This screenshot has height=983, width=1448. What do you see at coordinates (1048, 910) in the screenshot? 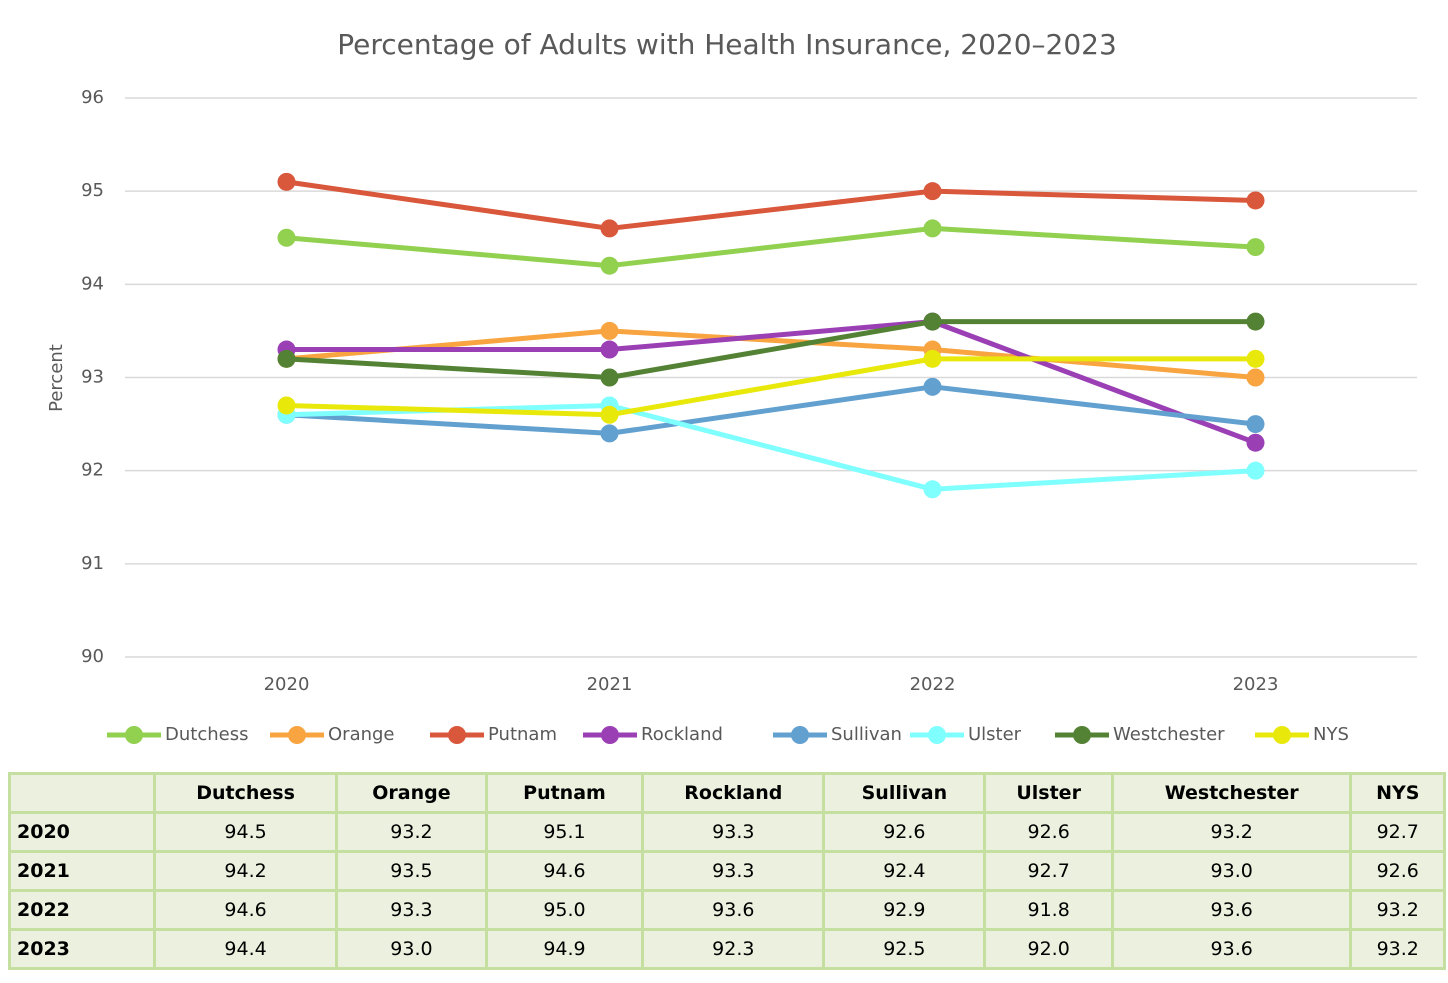
I see `table-cell: 91.8` at bounding box center [1048, 910].